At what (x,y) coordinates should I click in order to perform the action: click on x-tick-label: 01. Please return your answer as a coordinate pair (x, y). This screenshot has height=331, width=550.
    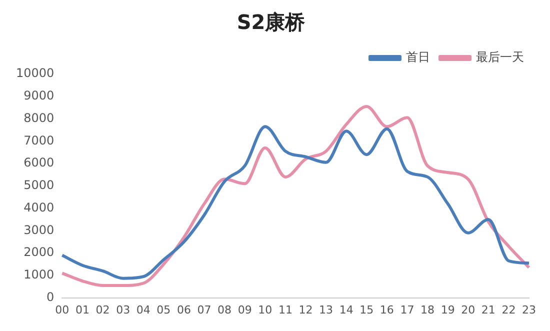
    Looking at the image, I should click on (82, 309).